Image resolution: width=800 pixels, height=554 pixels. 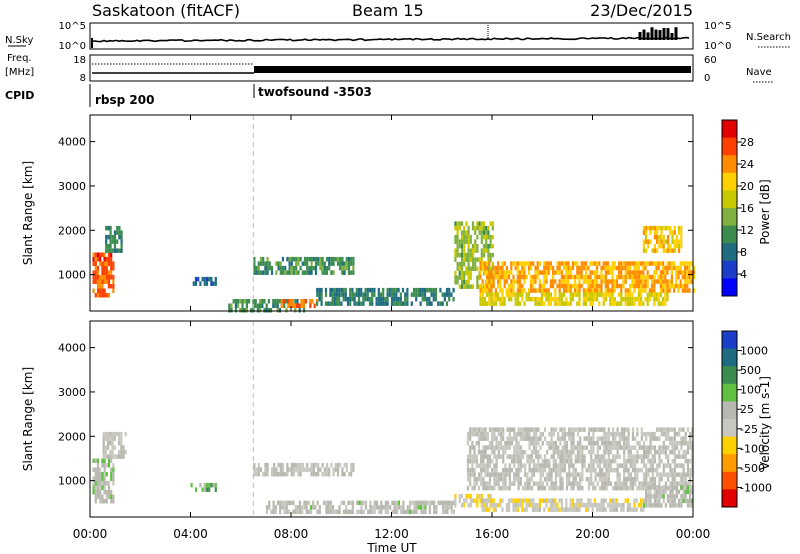 I want to click on nave-tick-low: 0, so click(x=707, y=78).